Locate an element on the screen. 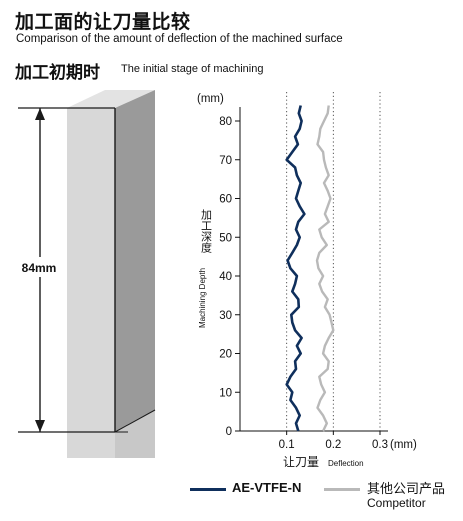 The height and width of the screenshot is (521, 463). workpiece-front-face is located at coordinates (91, 283).